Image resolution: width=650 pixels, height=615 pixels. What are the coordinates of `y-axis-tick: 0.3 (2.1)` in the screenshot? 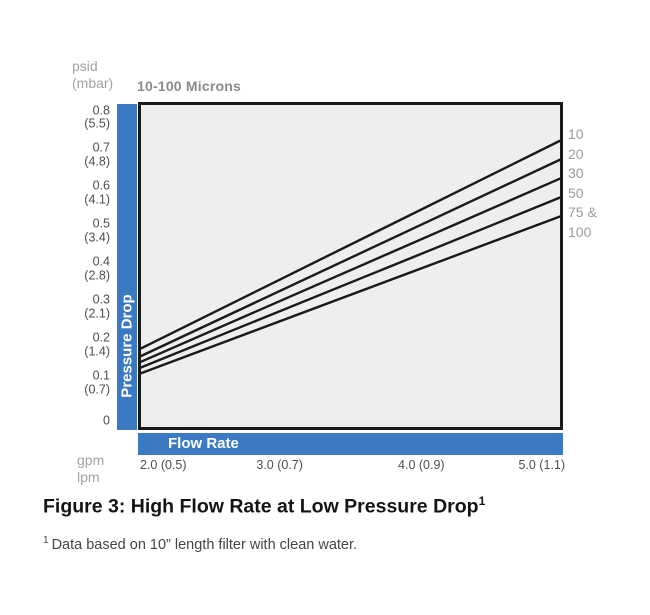 It's located at (97, 306).